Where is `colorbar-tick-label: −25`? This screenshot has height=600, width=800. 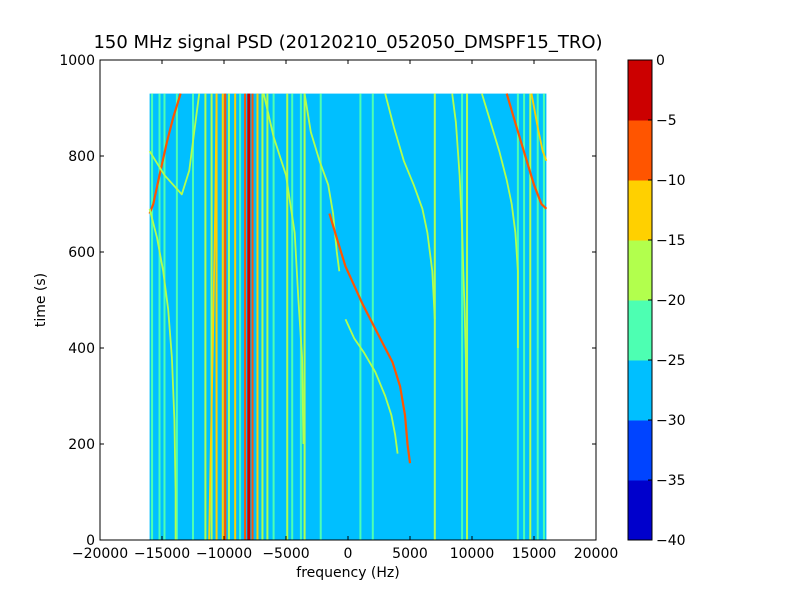
colorbar-tick-label: −25 is located at coordinates (671, 361).